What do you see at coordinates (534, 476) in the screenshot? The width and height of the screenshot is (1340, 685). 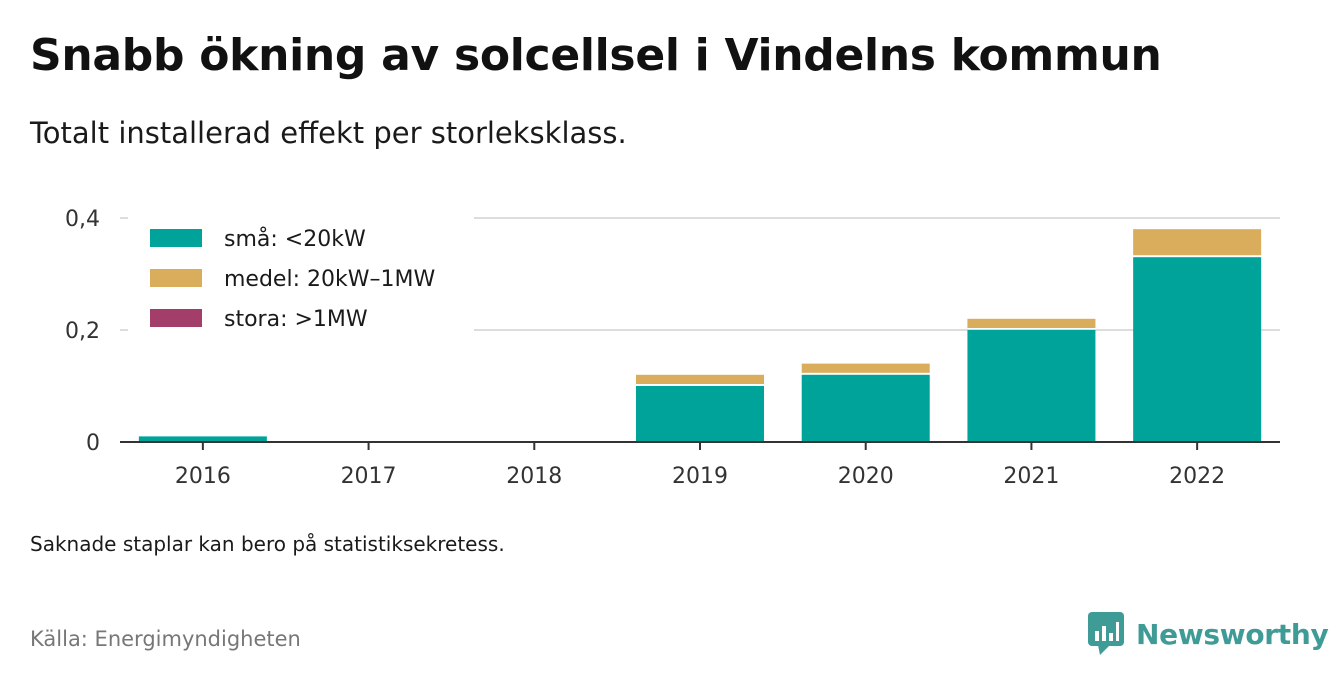 I see `x-tick-label: 2018` at bounding box center [534, 476].